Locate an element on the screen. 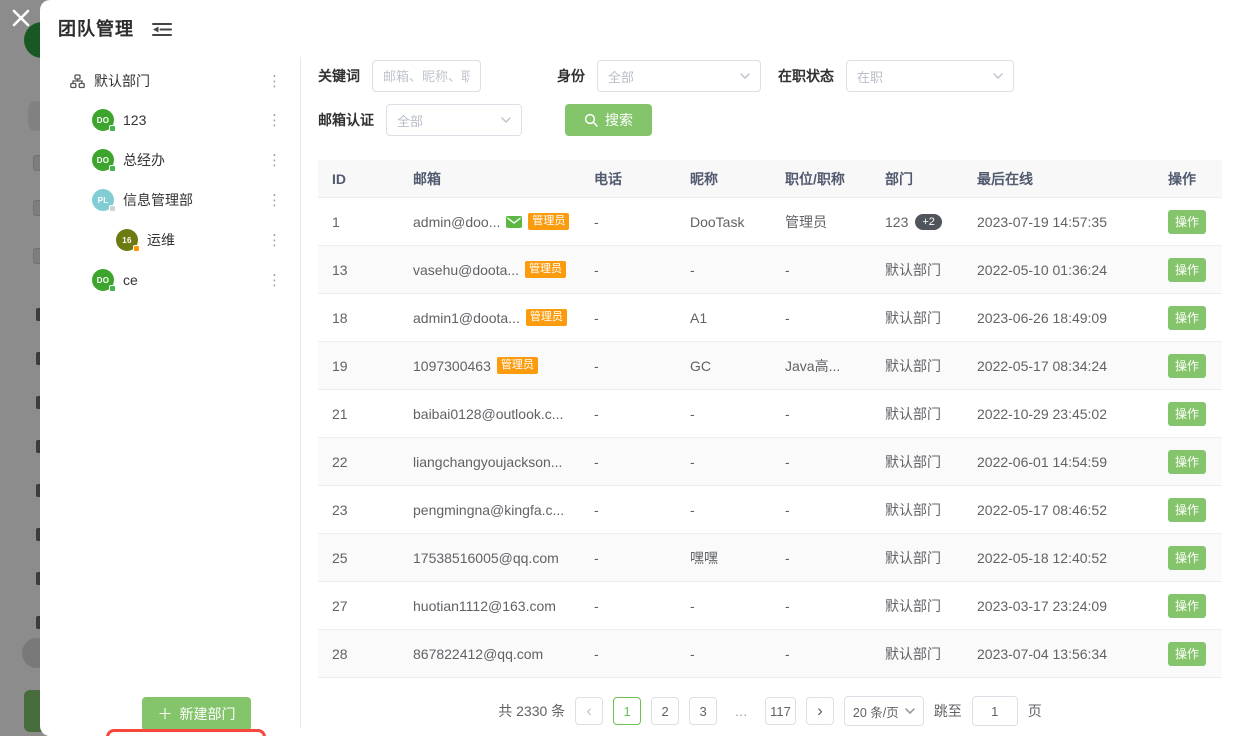 Image resolution: width=1242 pixels, height=736 pixels. next-page-button: › is located at coordinates (819, 711).